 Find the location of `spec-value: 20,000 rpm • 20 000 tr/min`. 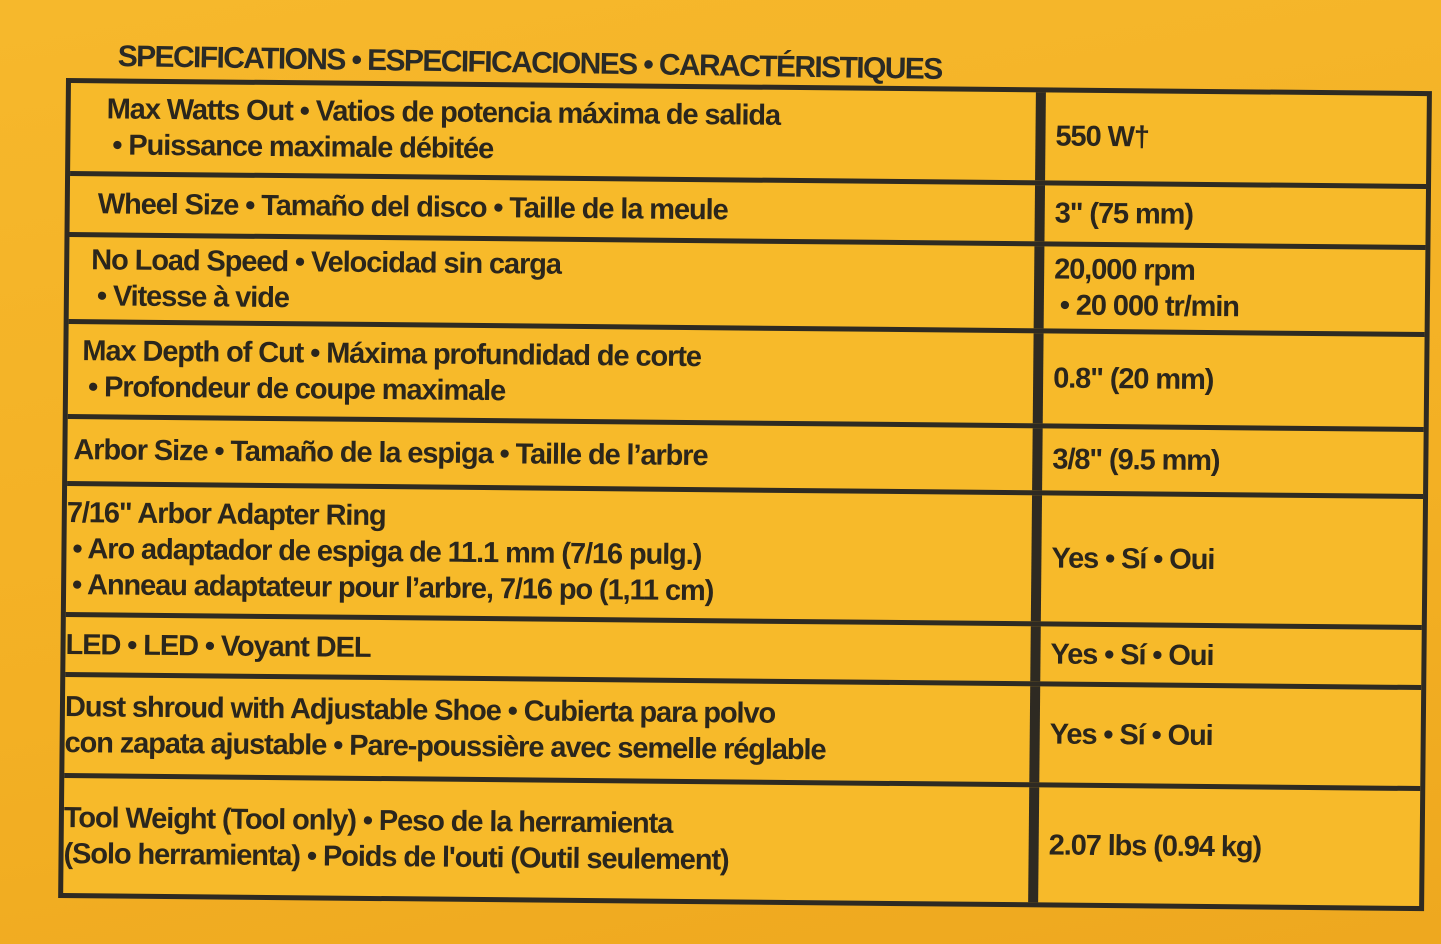

spec-value: 20,000 rpm • 20 000 tr/min is located at coordinates (1229, 289).